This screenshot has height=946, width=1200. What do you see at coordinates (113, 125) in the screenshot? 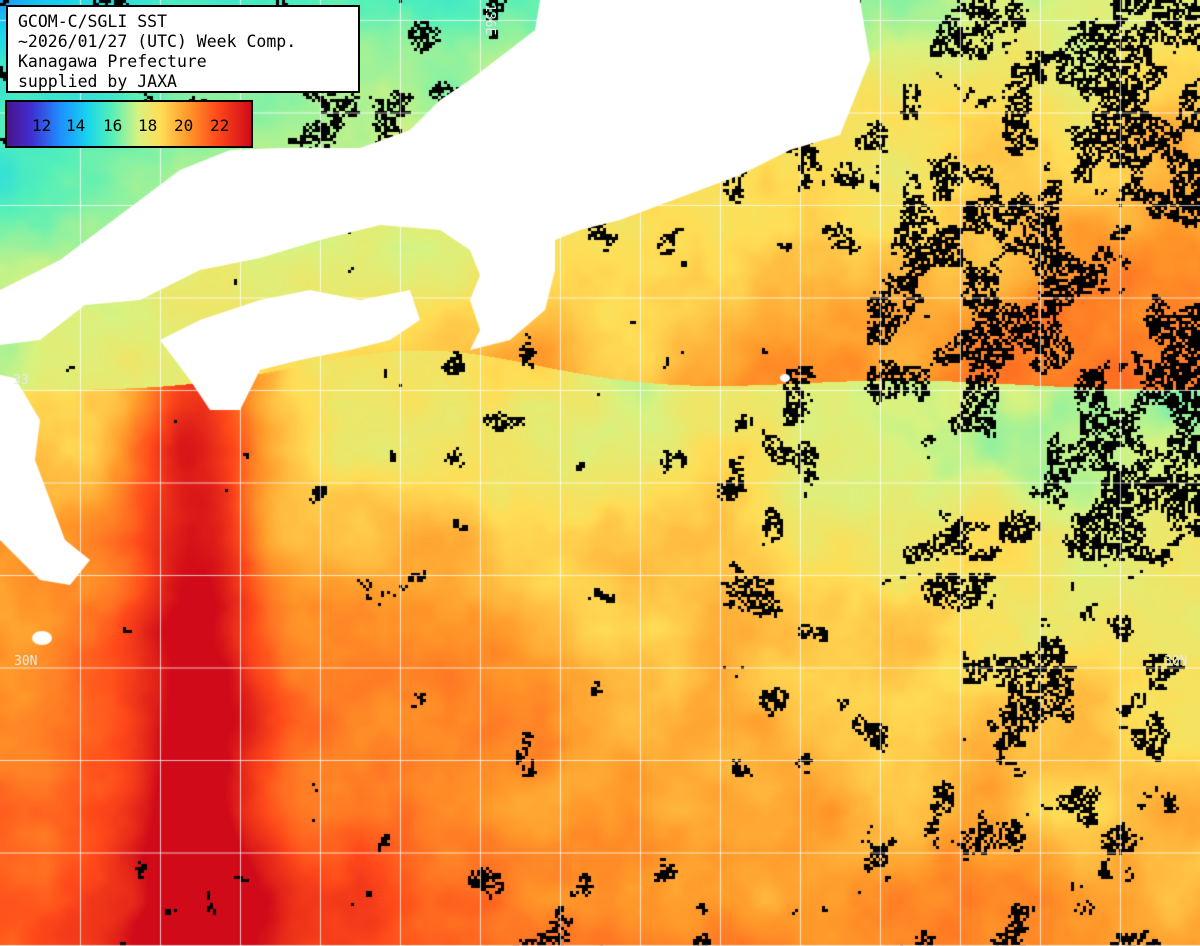
I see `legend-label: 16` at bounding box center [113, 125].